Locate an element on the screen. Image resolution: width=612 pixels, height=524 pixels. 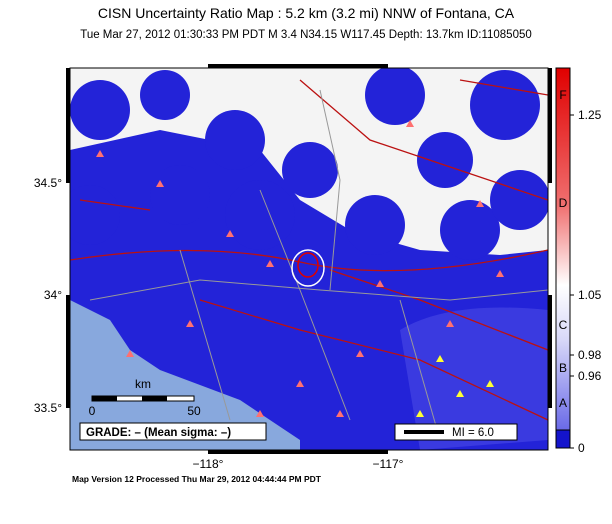
colorbar: F D C B A 1.25 1.05 0.98 0.96 0 is located at coordinates (578, 261).